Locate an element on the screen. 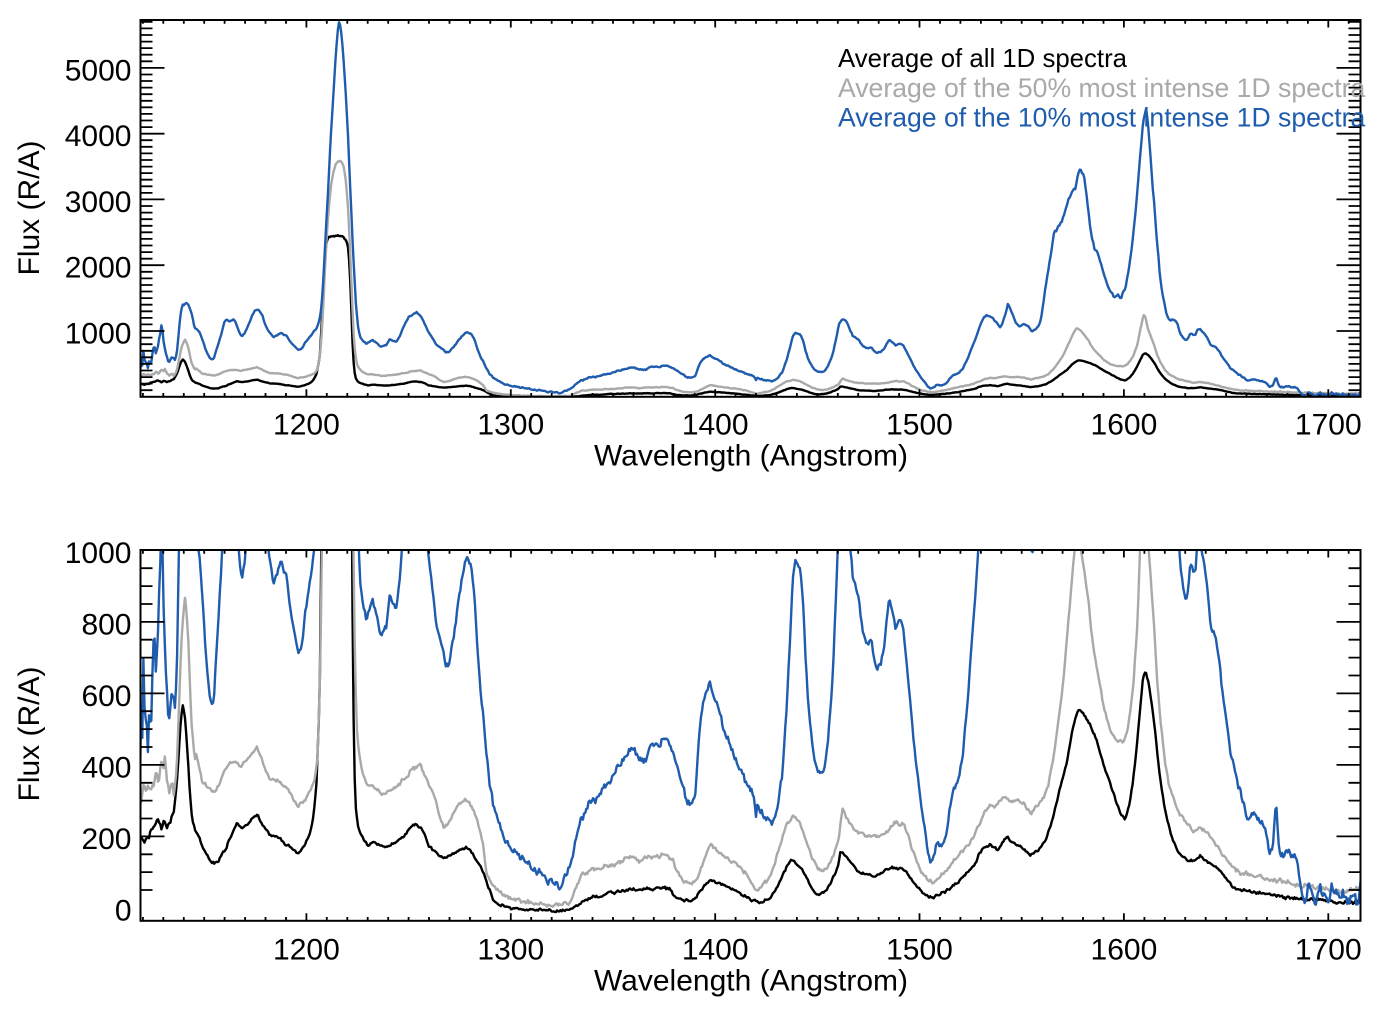  svg-text: 4000 is located at coordinates (98, 136).